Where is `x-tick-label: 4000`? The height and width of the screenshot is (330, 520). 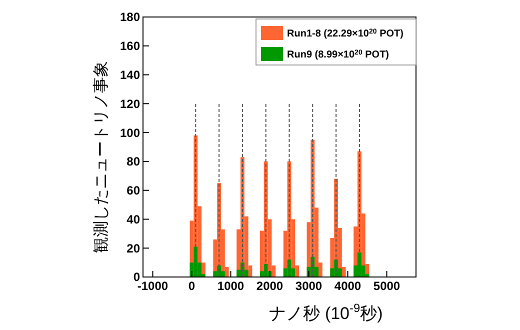 x-tick-label: 4000 is located at coordinates (348, 286).